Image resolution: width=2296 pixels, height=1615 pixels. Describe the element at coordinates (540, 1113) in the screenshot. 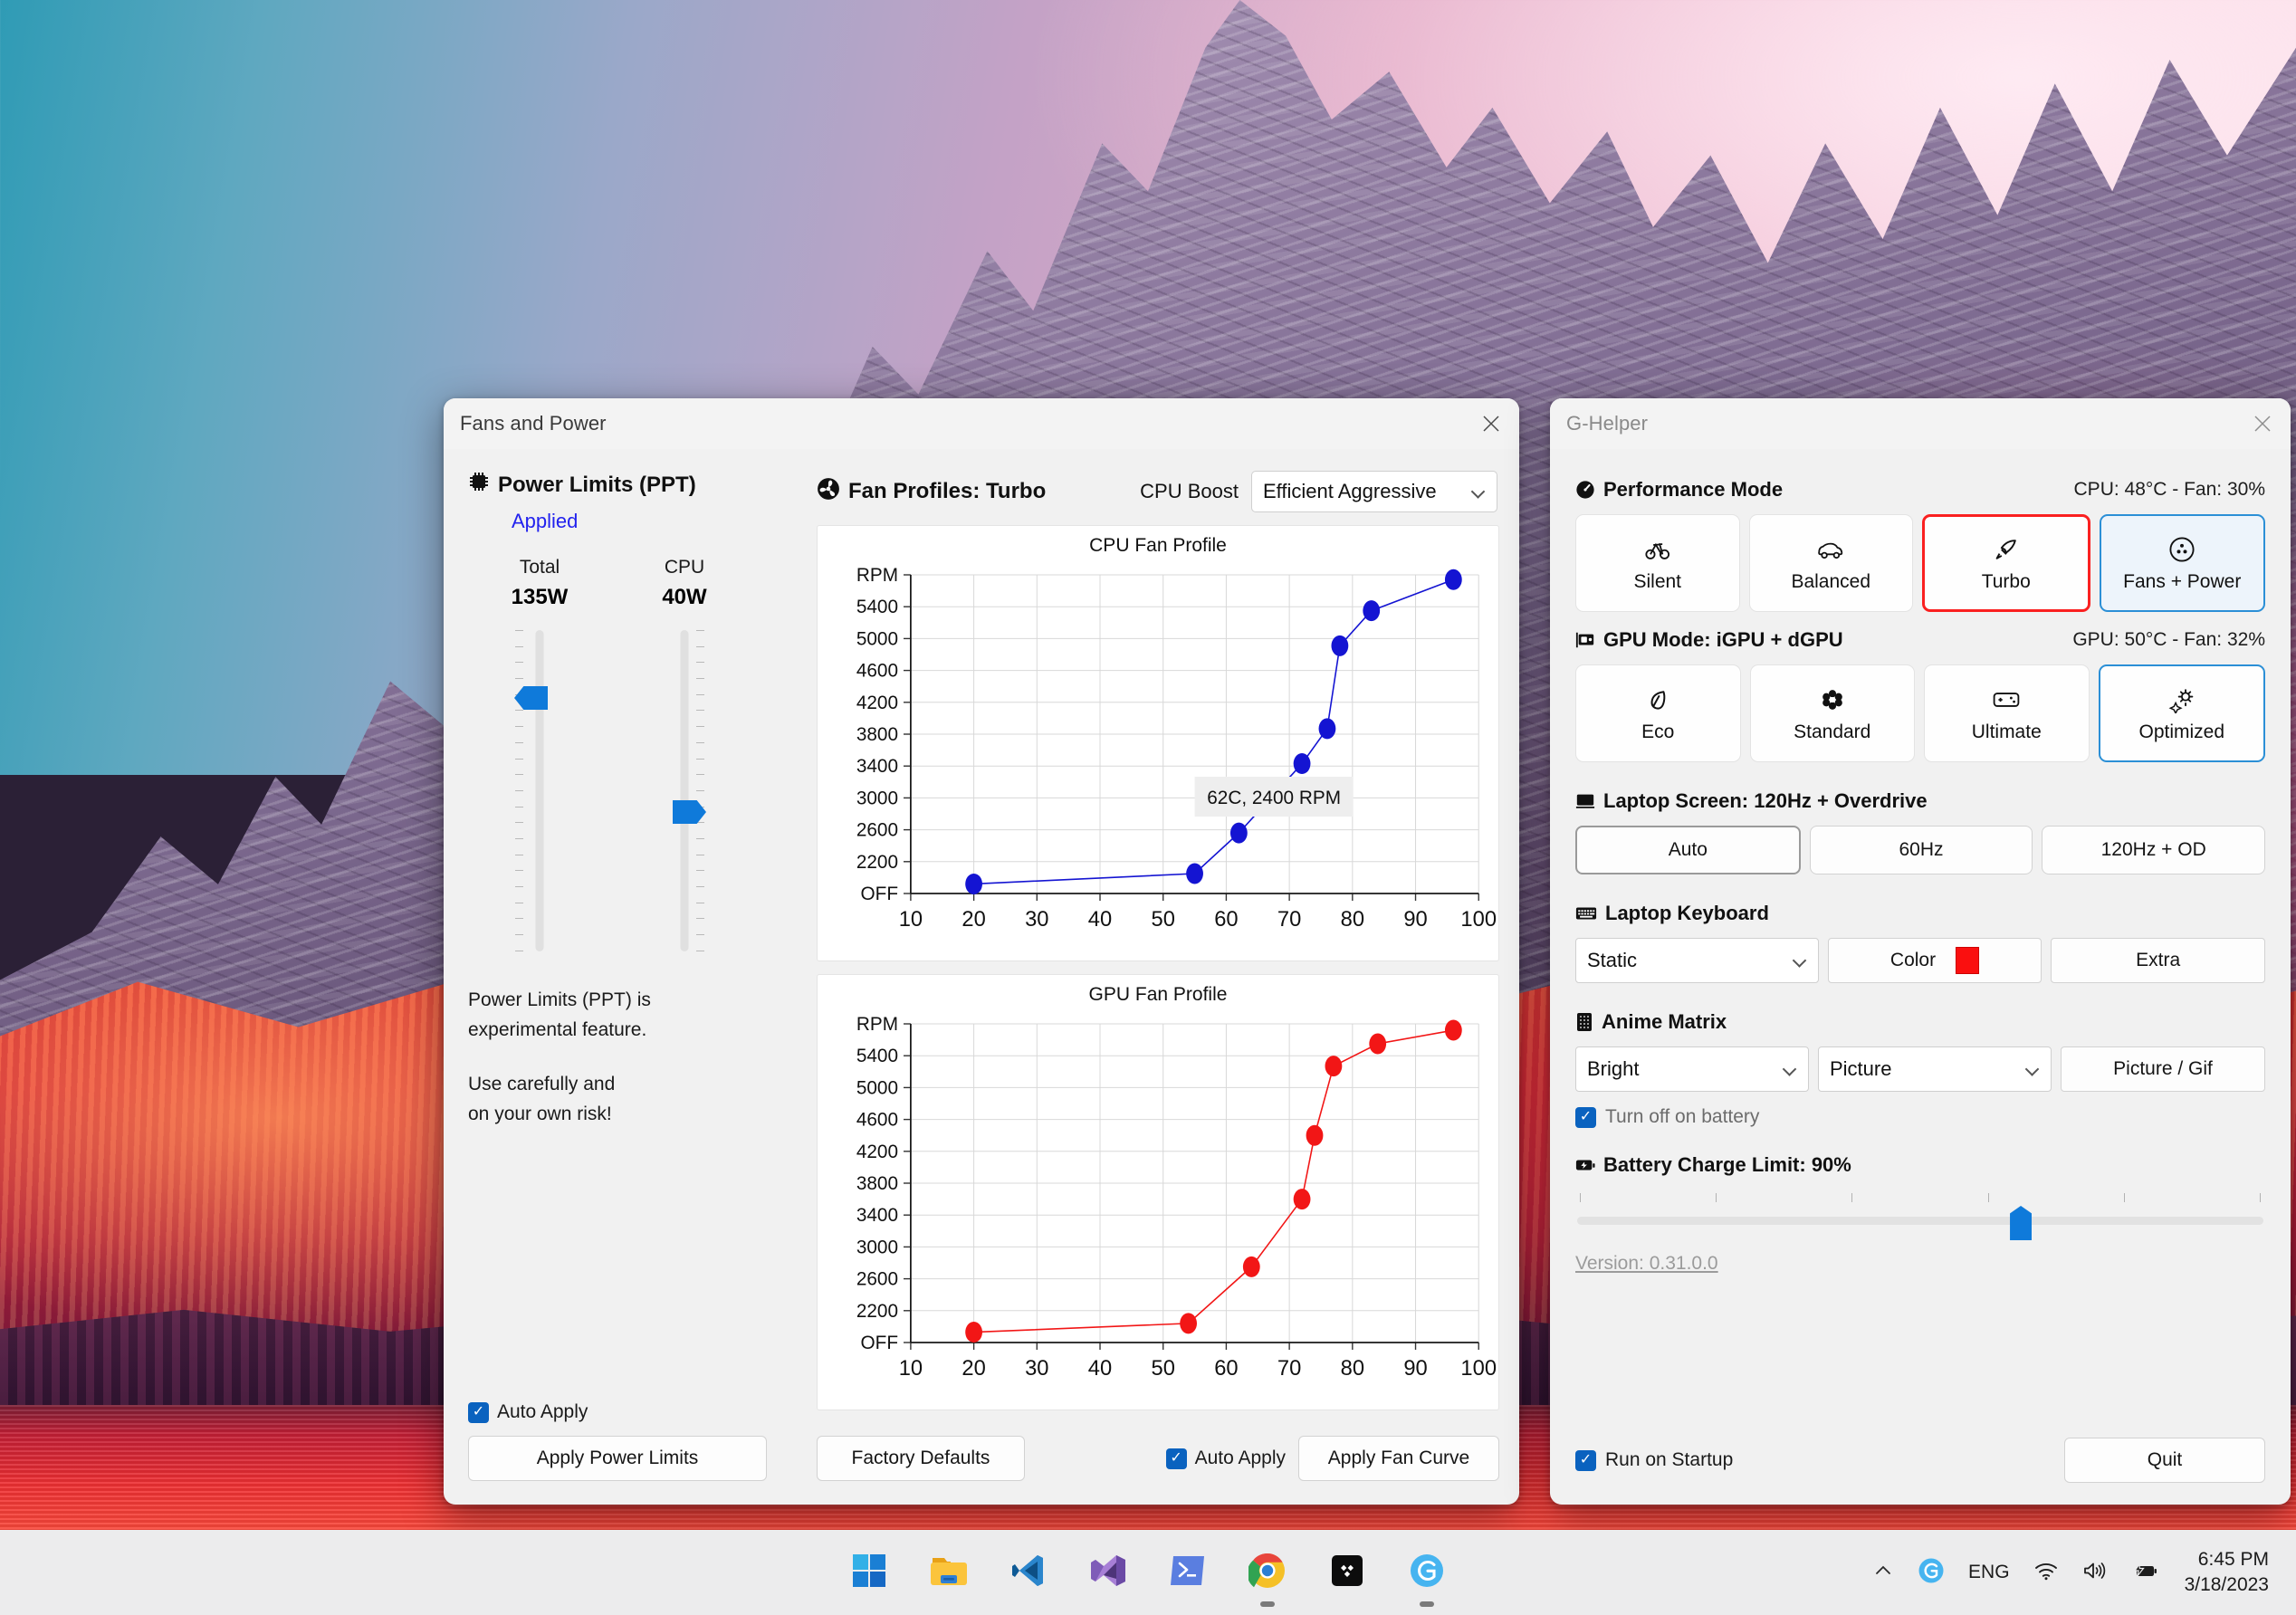

I see `warning-line-4: on your own risk!` at that location.